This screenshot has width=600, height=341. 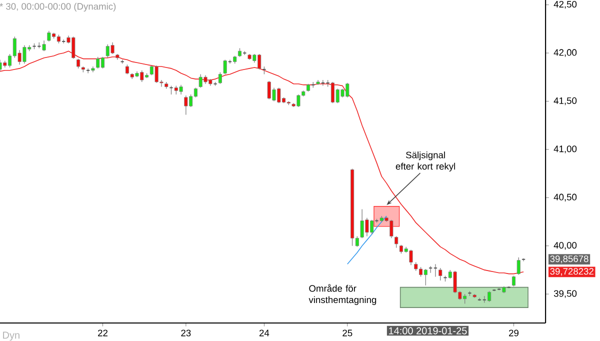 What do you see at coordinates (565, 4) in the screenshot?
I see `y-tick-label: 42,50` at bounding box center [565, 4].